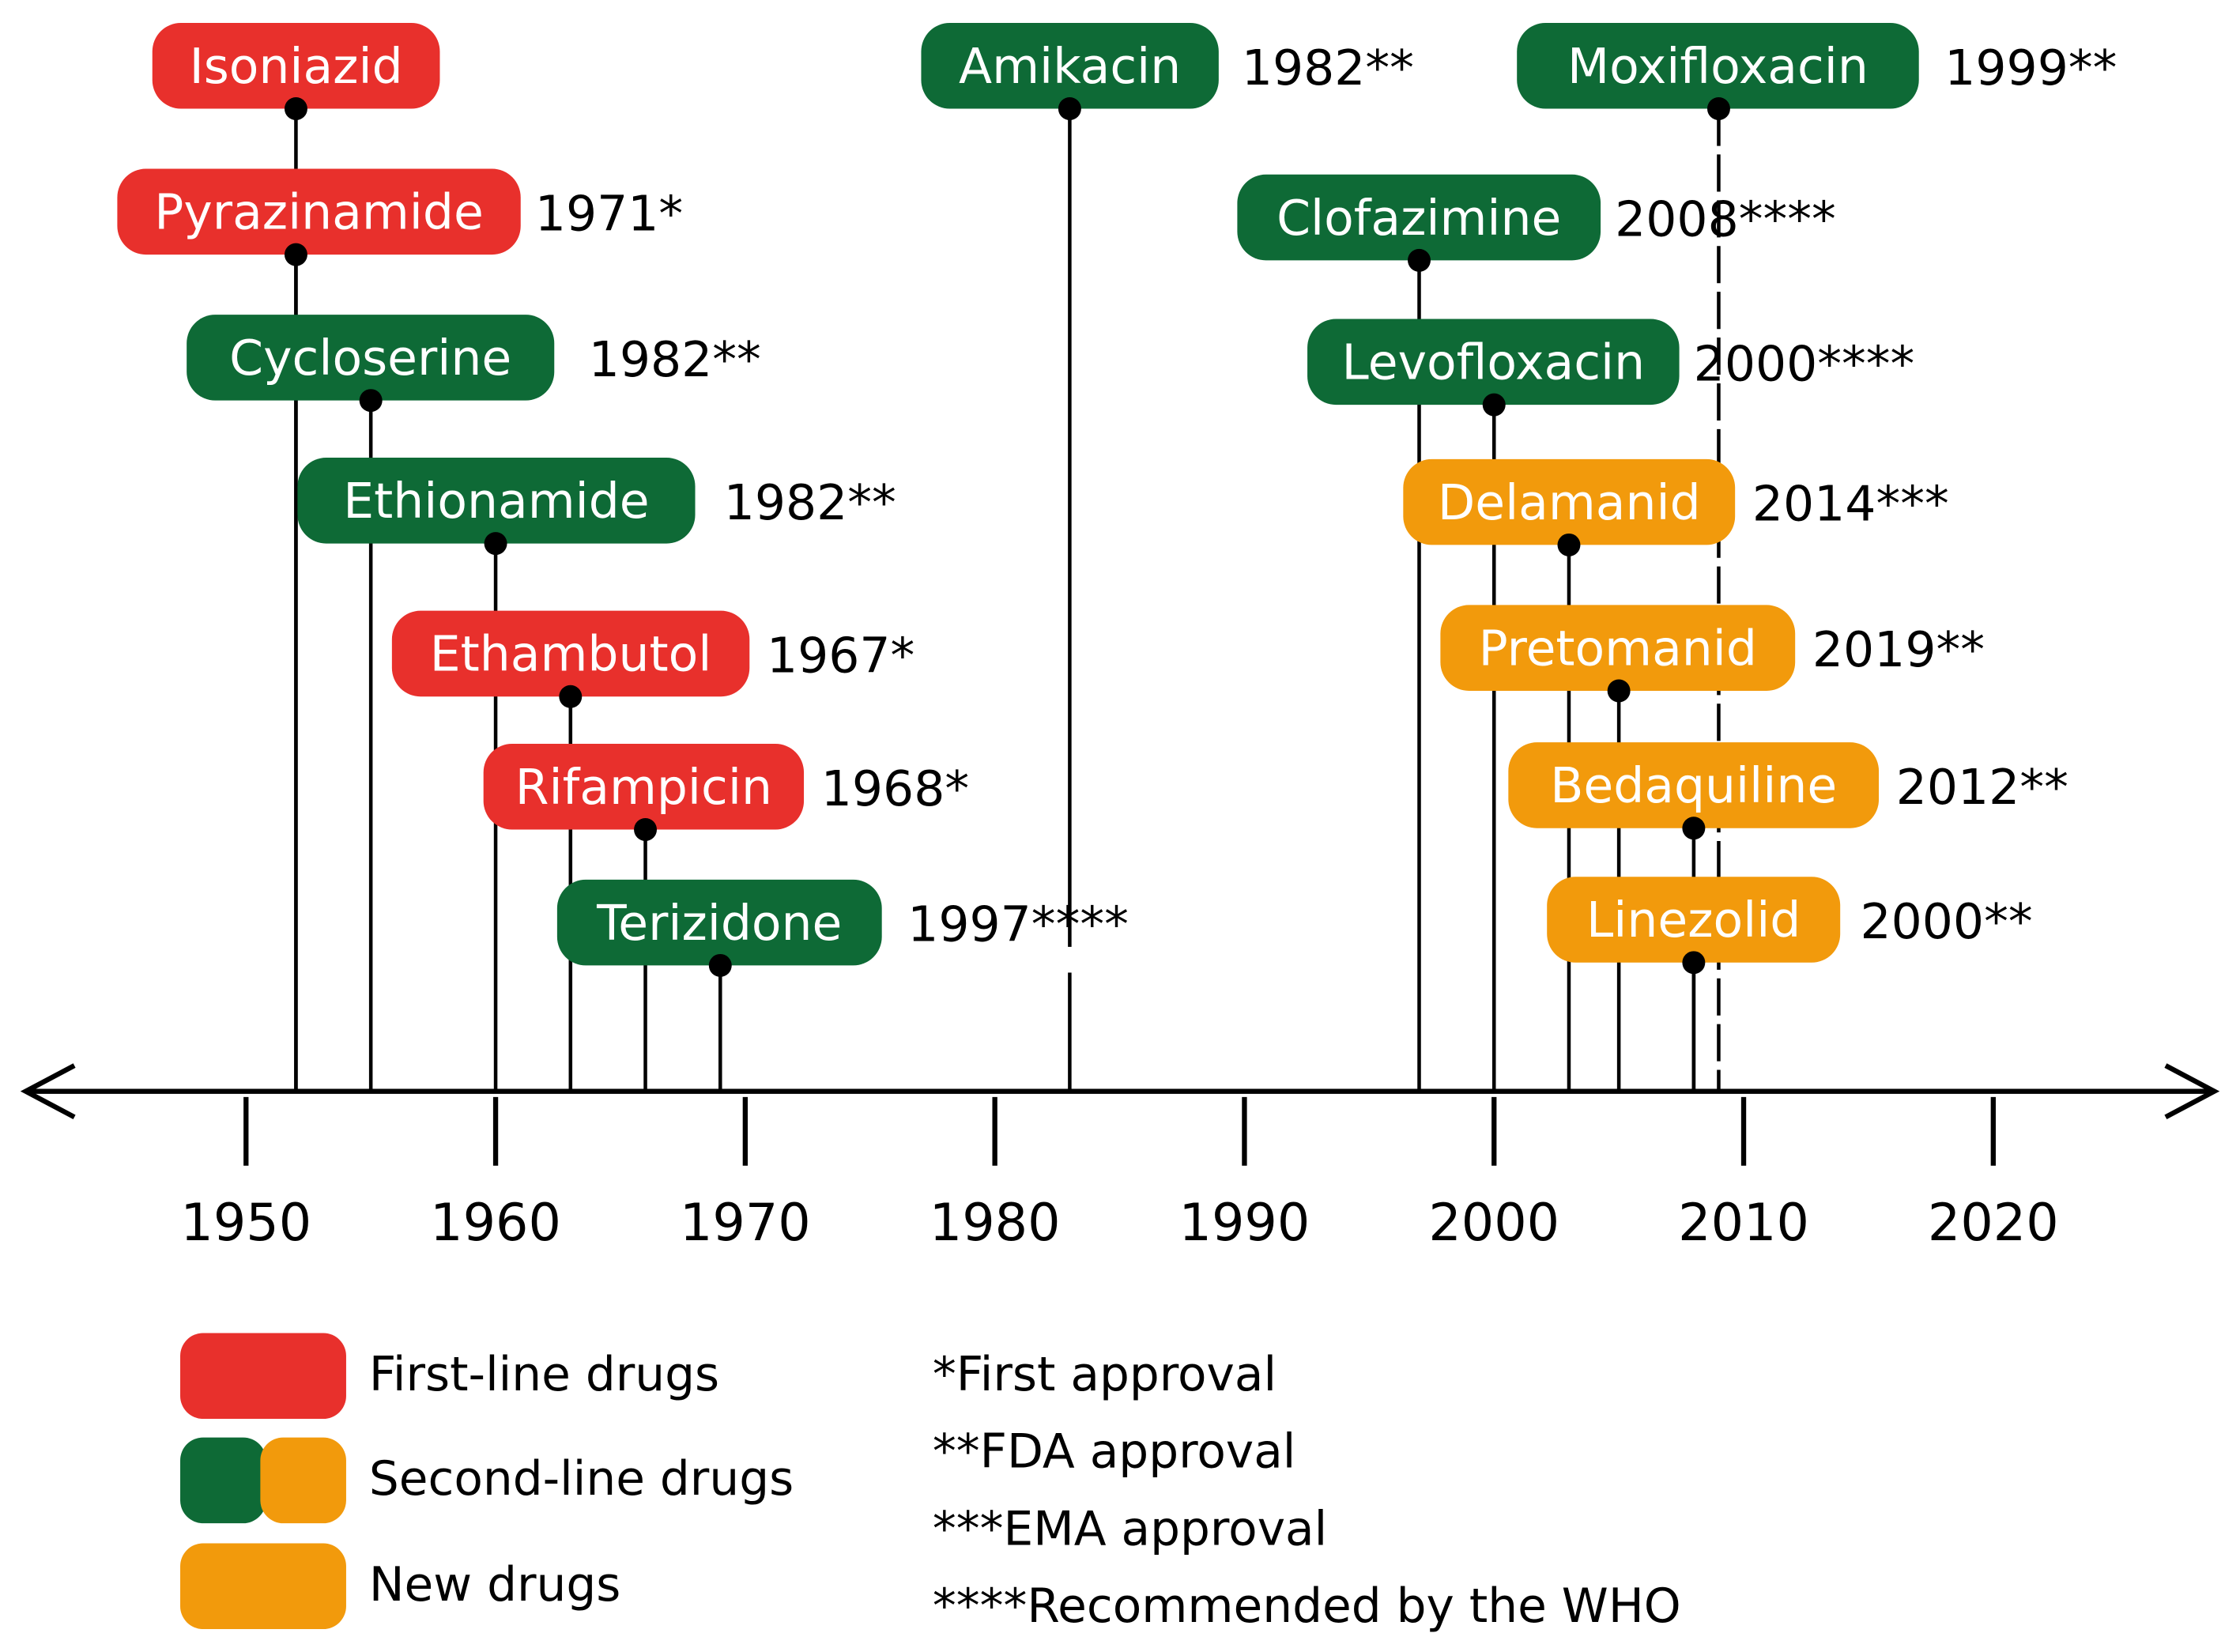 This screenshot has width=2240, height=1652. Describe the element at coordinates (609, 213) in the screenshot. I see `approval-year-pyrazinamide: 1971*` at that location.